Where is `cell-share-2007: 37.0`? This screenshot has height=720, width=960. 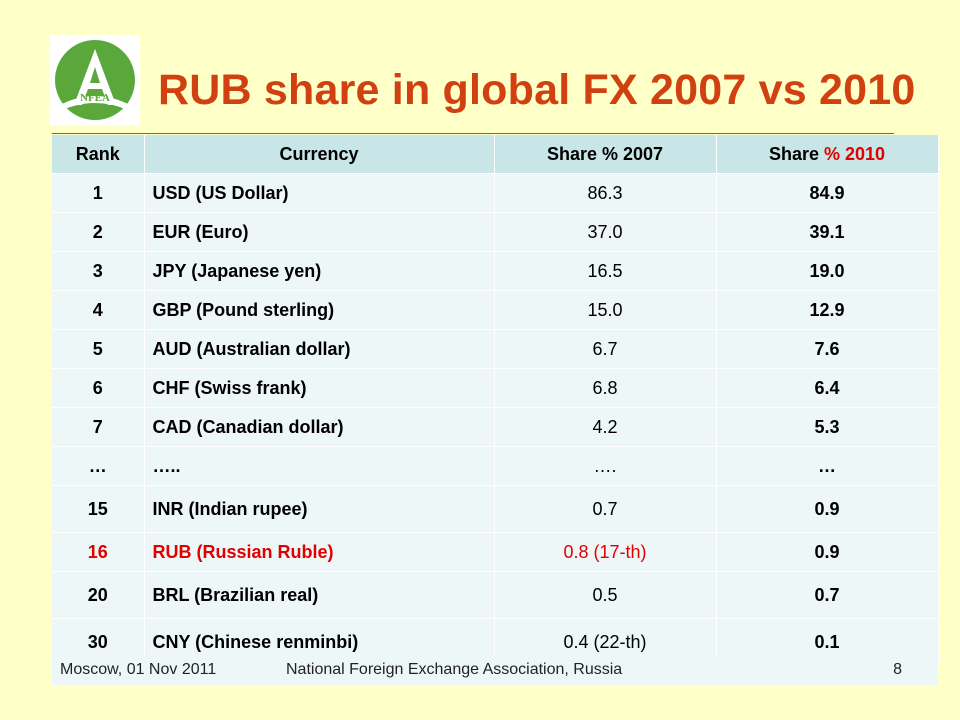
cell-share-2007: 37.0 is located at coordinates (605, 232).